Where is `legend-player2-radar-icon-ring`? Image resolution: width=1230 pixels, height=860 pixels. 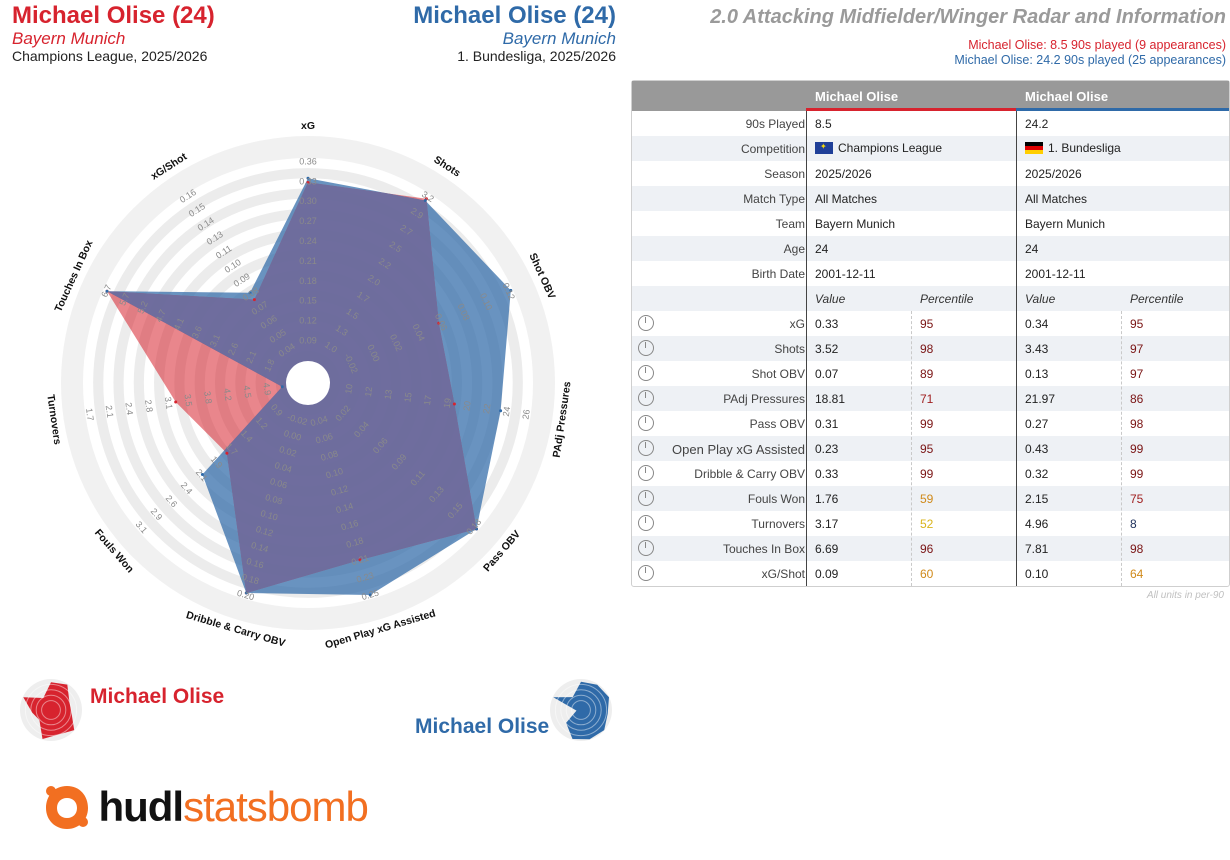 legend-player2-radar-icon-ring is located at coordinates (581, 710).